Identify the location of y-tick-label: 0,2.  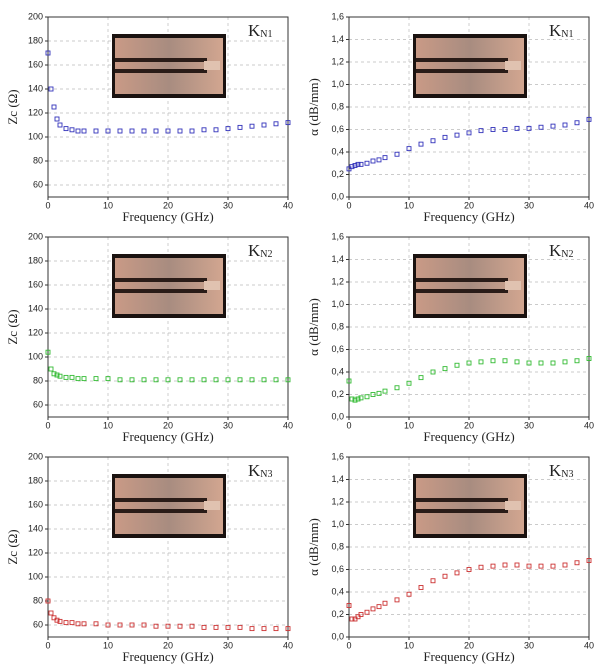
(337, 394).